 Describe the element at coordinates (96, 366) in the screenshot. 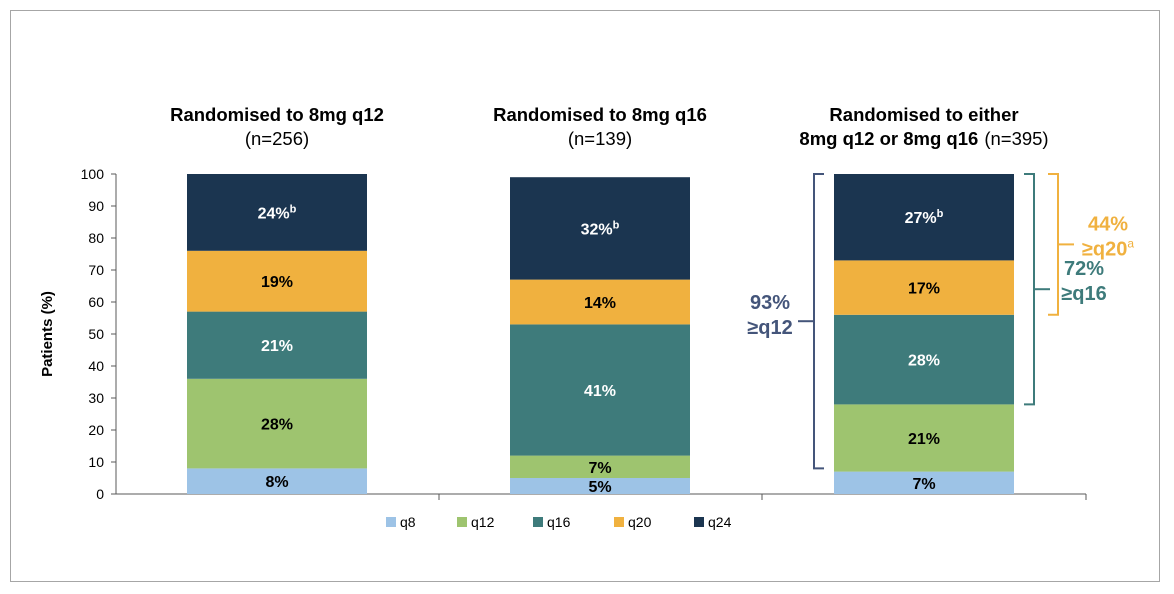

I see `y-tick-label: 40` at that location.